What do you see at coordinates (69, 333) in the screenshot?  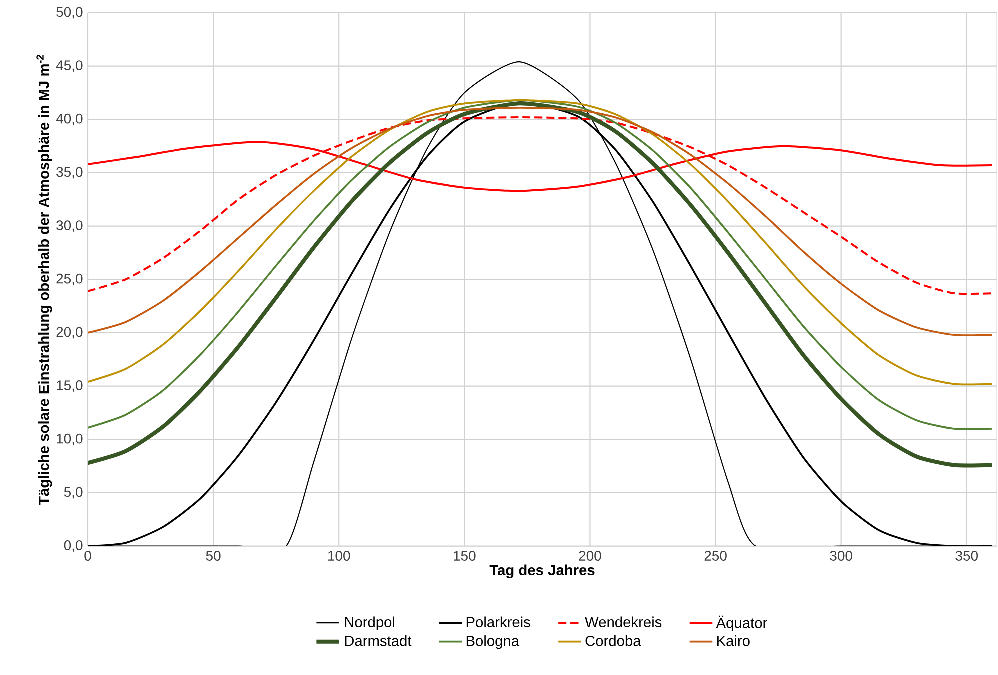 I see `y-tick-label: 20,0` at bounding box center [69, 333].